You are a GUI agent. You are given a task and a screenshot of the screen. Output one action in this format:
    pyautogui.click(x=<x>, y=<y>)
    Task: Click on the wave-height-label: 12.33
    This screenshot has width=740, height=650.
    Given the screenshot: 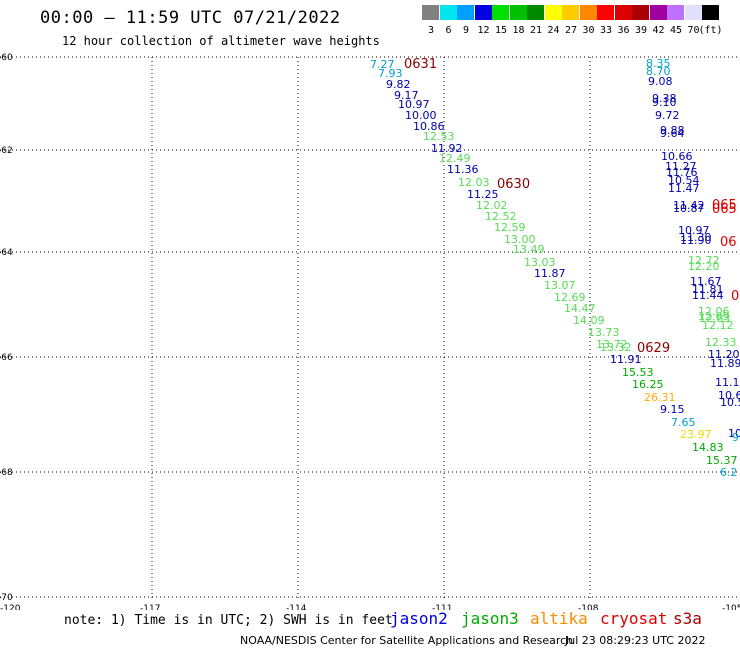 What is the action you would take?
    pyautogui.click(x=721, y=342)
    